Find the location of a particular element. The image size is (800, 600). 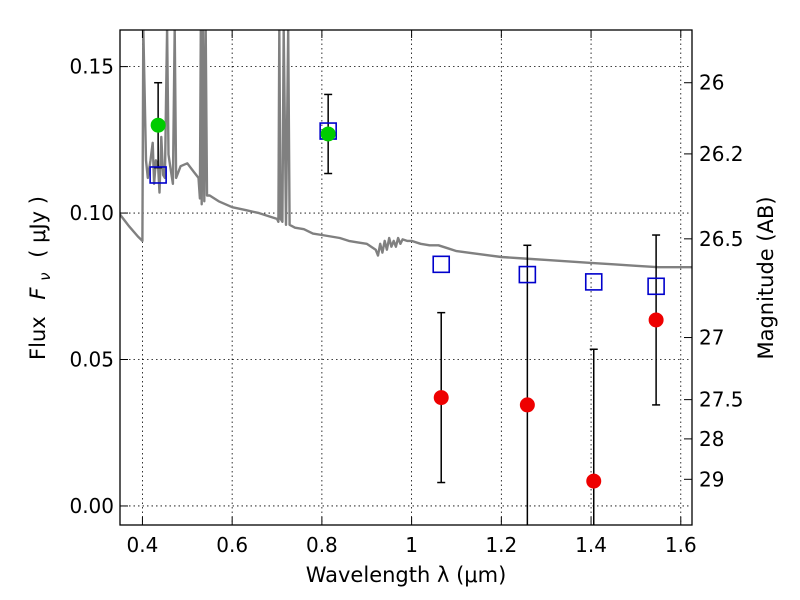

y-axis-label-left: Flux F ν ( μJy ) is located at coordinates (40, 278).